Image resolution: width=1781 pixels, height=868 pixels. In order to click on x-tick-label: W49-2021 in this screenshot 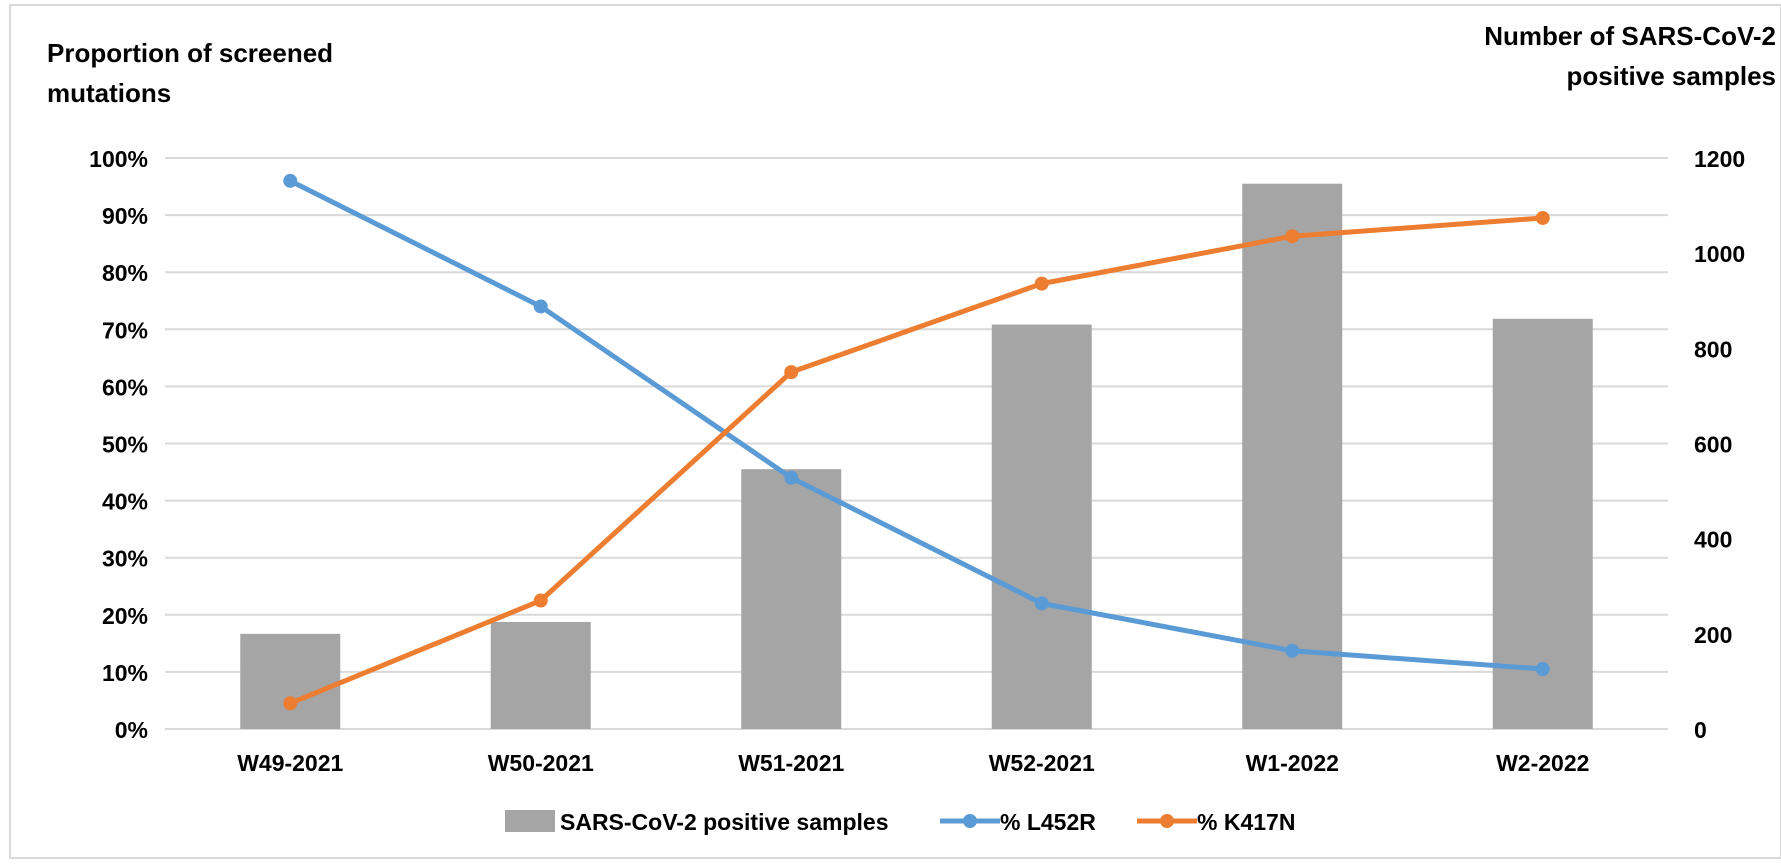, I will do `click(290, 763)`.